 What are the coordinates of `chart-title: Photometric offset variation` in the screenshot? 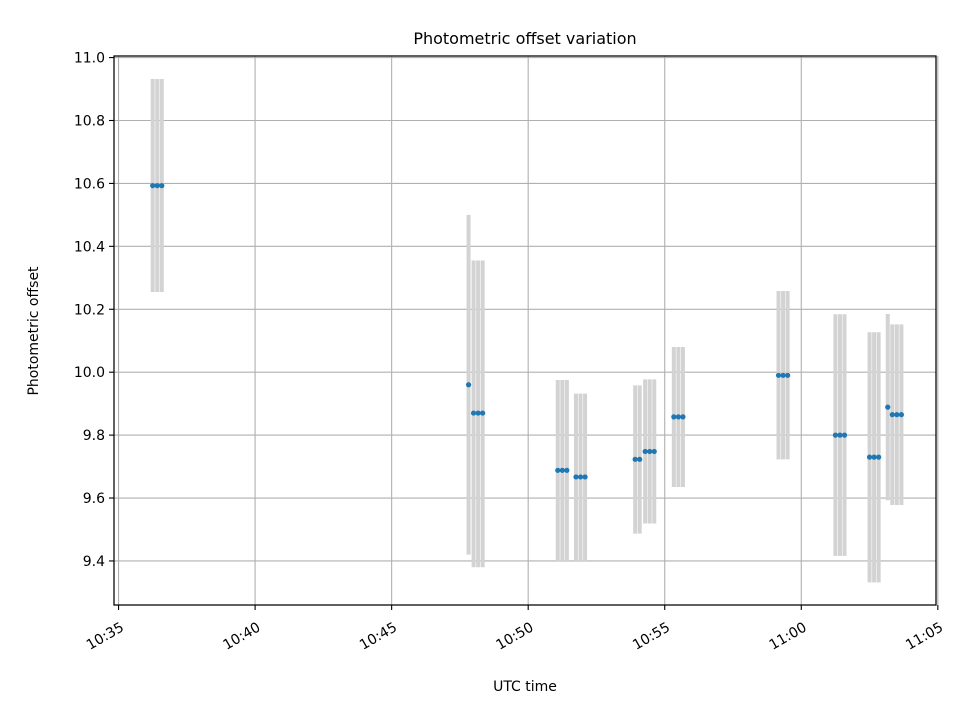 It's located at (524, 38).